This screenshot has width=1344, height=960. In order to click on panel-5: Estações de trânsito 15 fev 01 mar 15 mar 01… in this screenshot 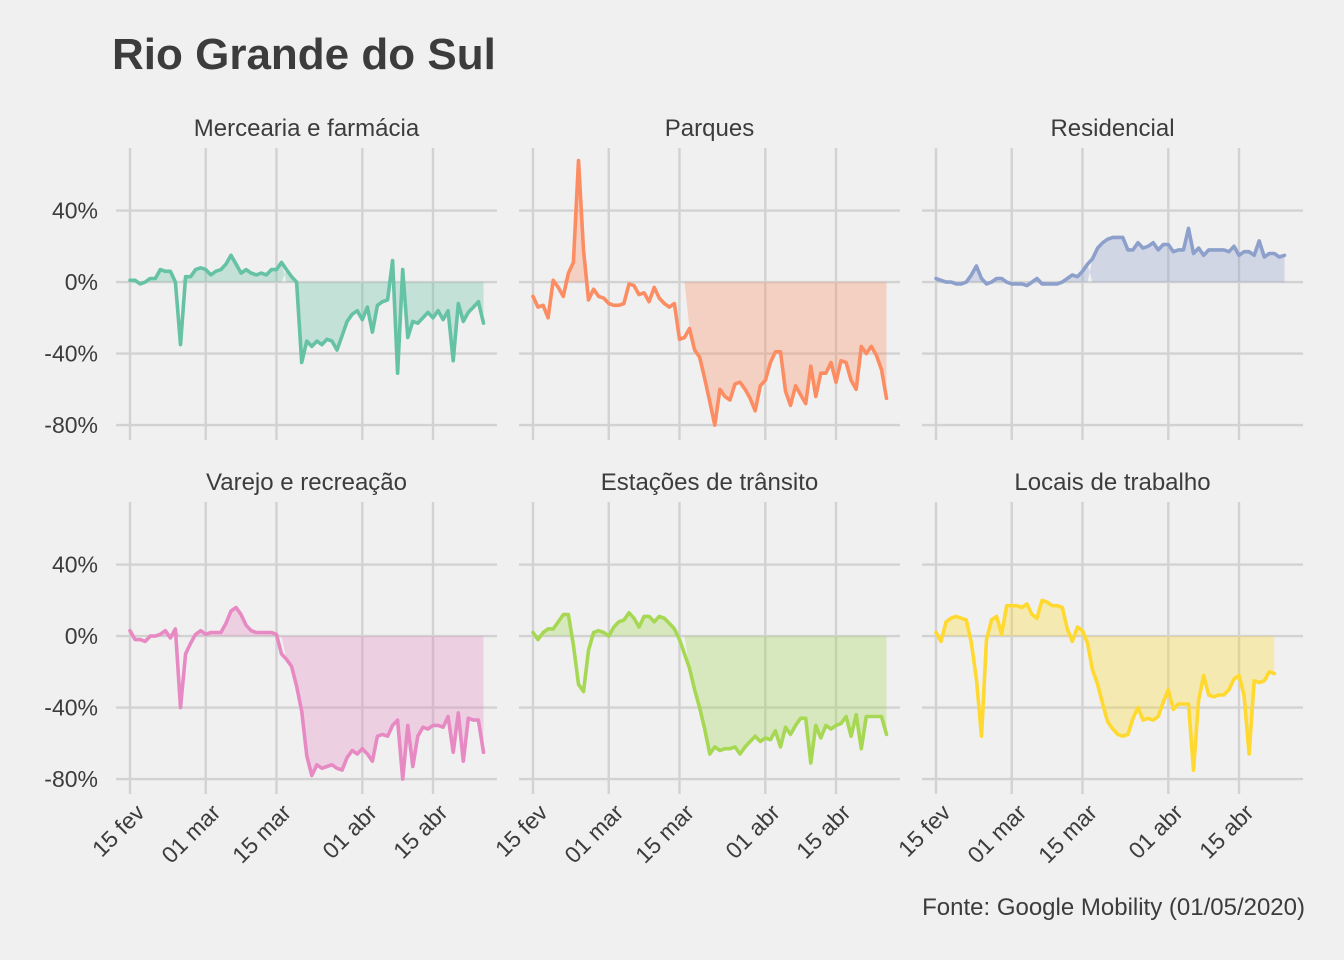, I will do `click(695, 668)`.